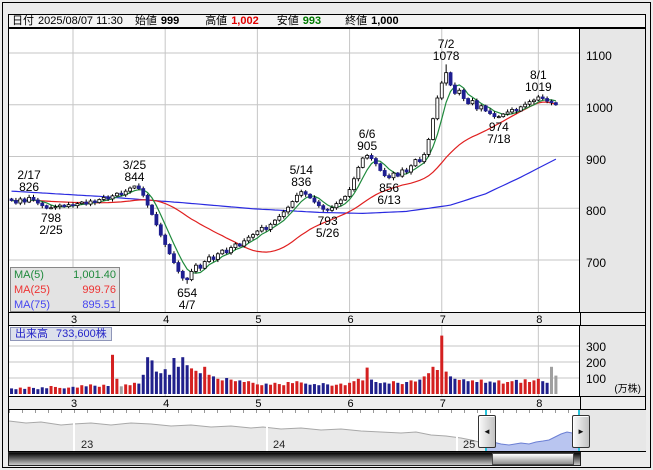 The image size is (653, 470). I want to click on annotation-2-17: 2/17 826, so click(29, 180).